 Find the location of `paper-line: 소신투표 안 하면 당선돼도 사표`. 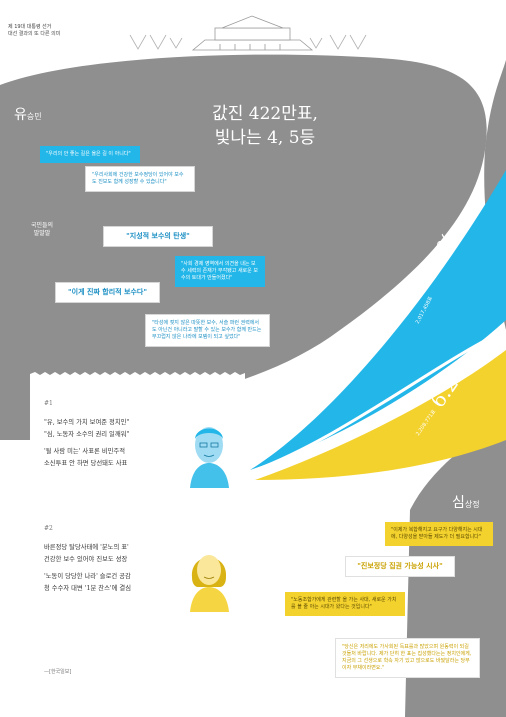

paper-line: 소신투표 안 하면 당선돼도 사표 is located at coordinates (86, 463).